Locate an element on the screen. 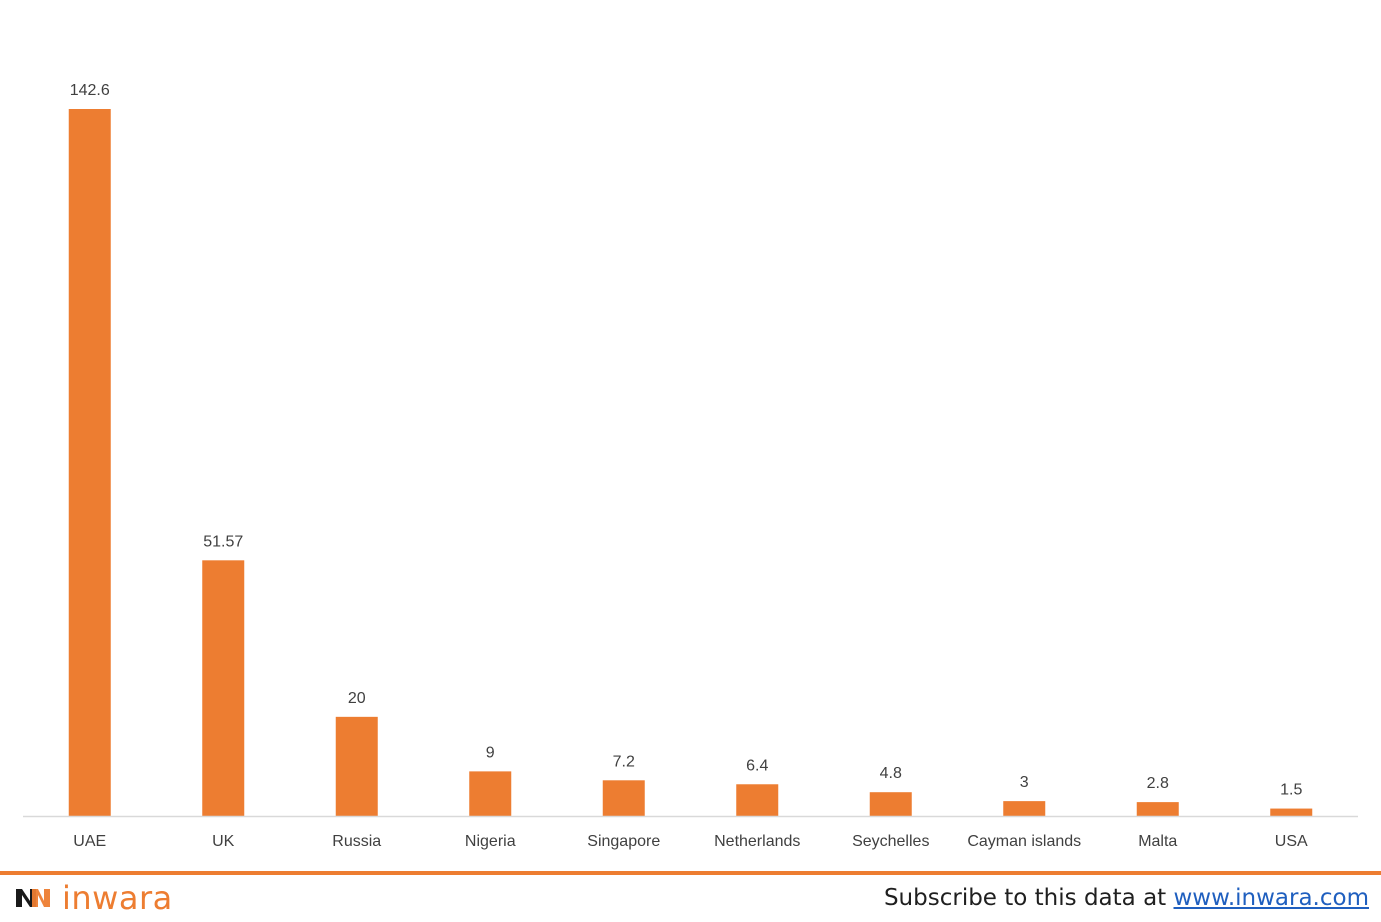 This screenshot has width=1381, height=922. bar-uk is located at coordinates (223, 688).